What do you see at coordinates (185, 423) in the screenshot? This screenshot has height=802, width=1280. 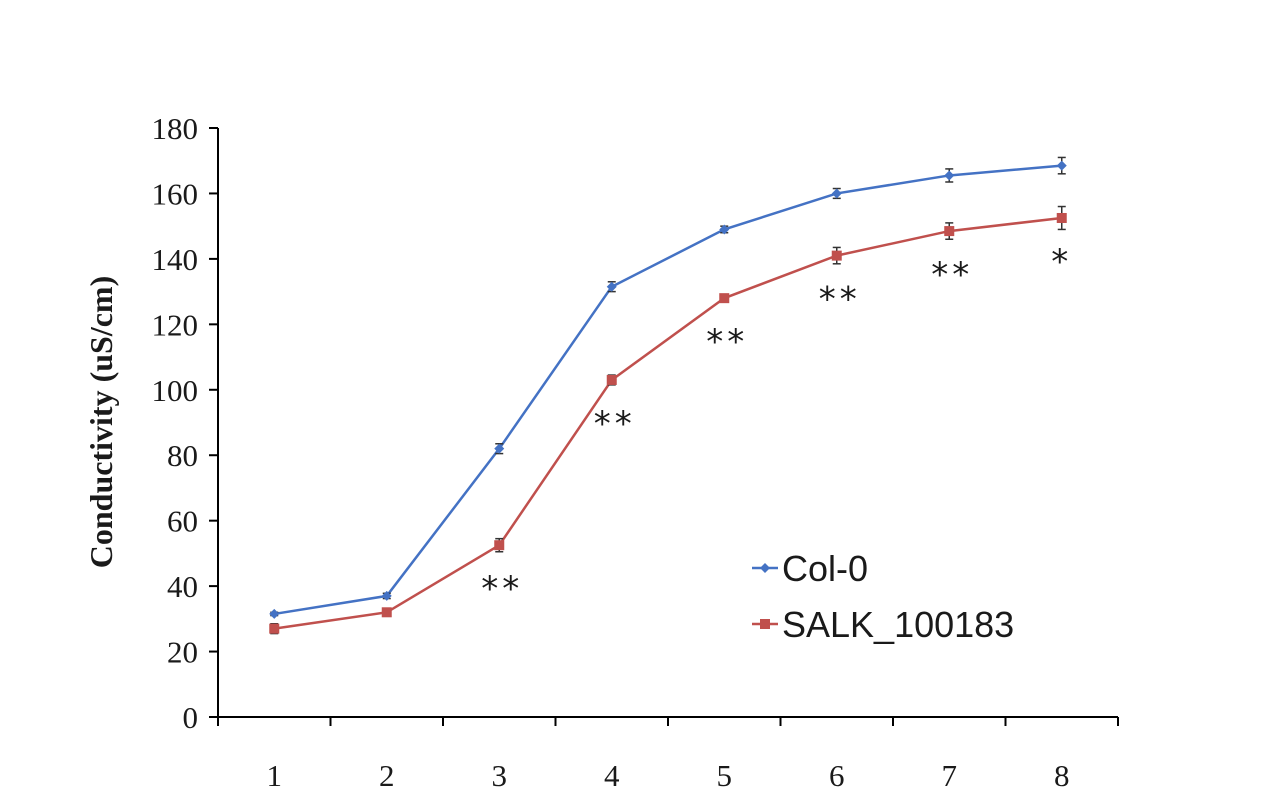 I see `y-axis: 0 20 40 60 80 100 120 140 160 180` at bounding box center [185, 423].